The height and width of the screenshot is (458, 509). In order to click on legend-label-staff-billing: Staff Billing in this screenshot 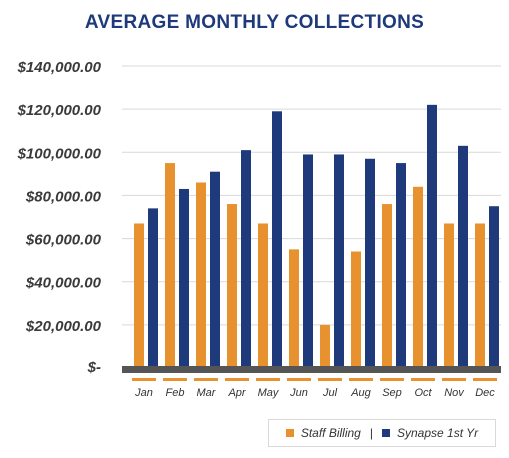, I will do `click(330, 433)`.